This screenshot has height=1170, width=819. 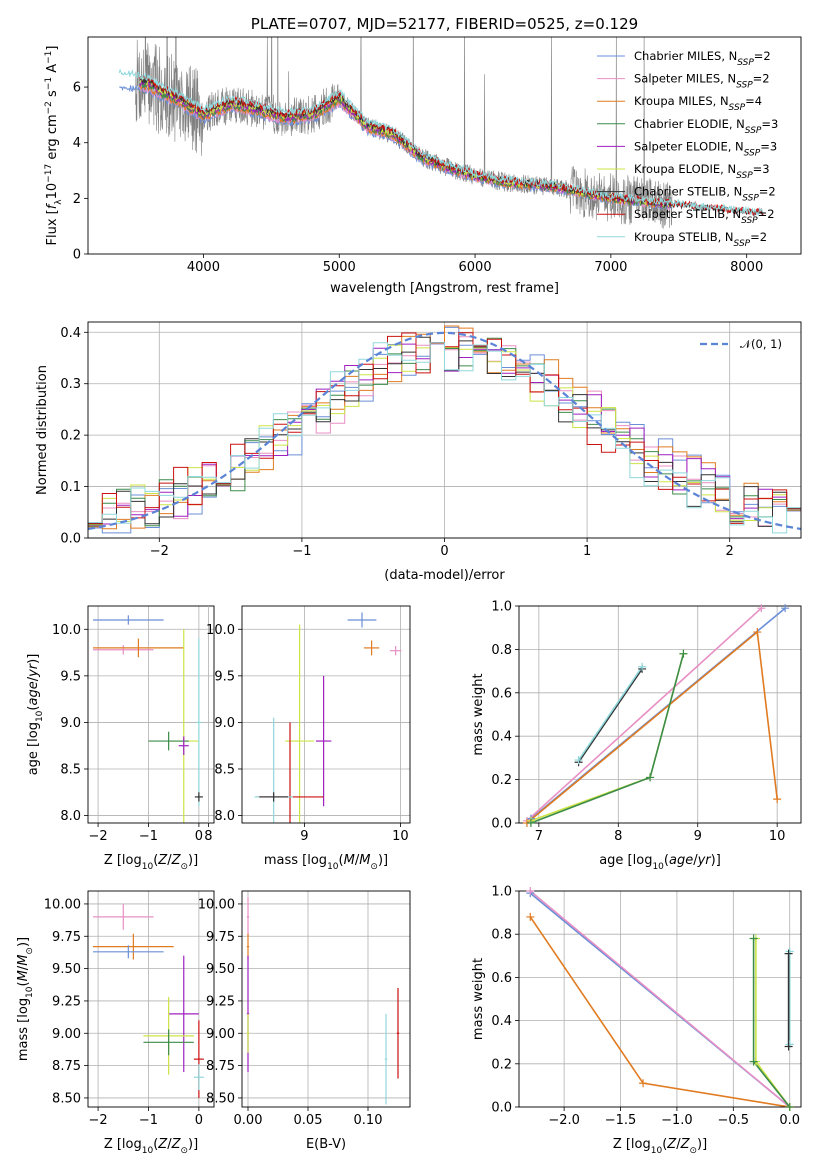 I want to click on y-tick-label: 0.3, so click(x=70, y=384).